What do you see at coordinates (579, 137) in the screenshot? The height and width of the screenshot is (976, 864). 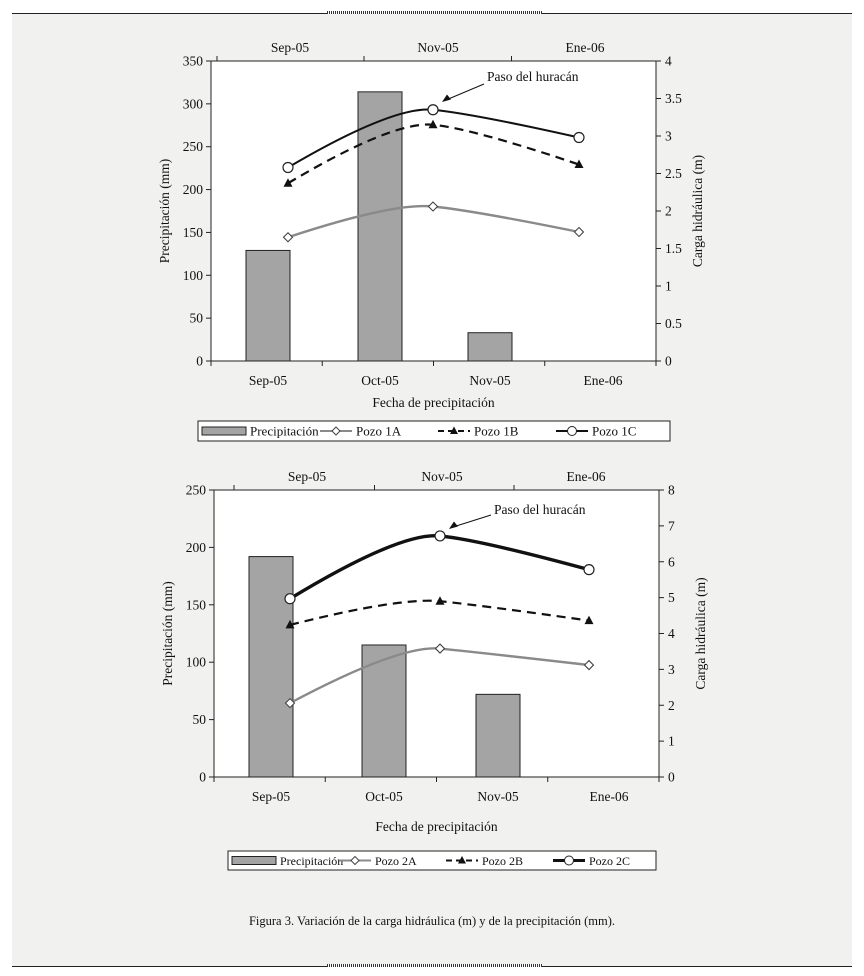 I see `point-Pozo 1C-Ene-06` at bounding box center [579, 137].